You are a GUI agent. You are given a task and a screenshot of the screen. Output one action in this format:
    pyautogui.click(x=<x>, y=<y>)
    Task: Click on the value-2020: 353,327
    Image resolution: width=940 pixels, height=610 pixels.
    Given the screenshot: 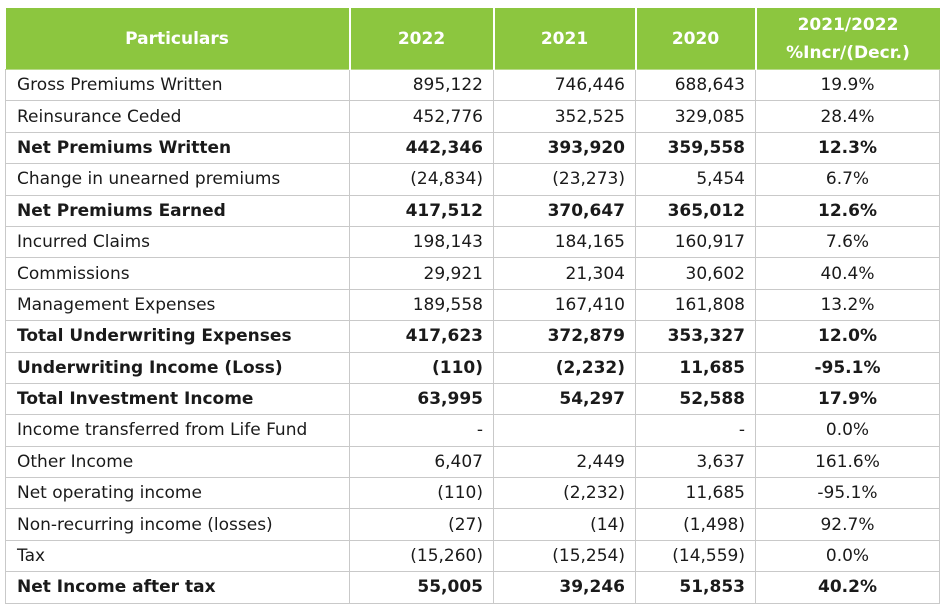 What is the action you would take?
    pyautogui.click(x=695, y=336)
    